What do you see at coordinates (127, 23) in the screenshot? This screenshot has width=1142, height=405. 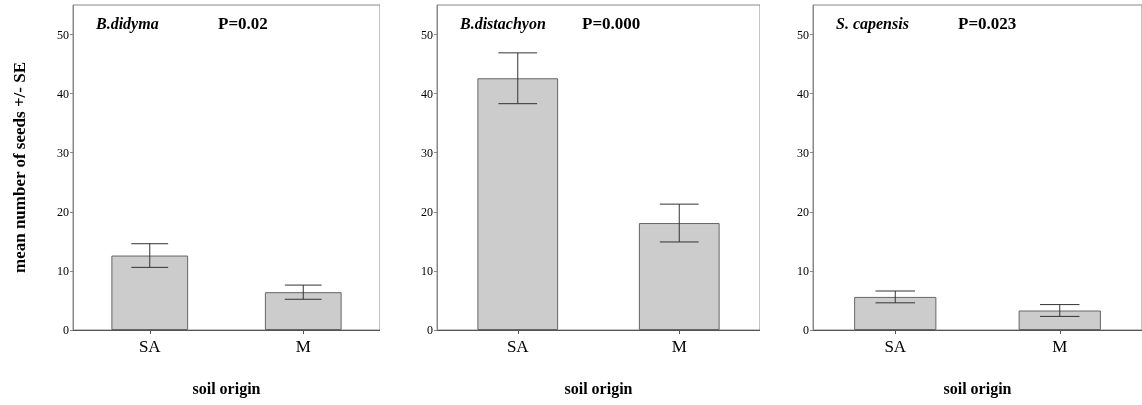 I see `text: B.didyma` at bounding box center [127, 23].